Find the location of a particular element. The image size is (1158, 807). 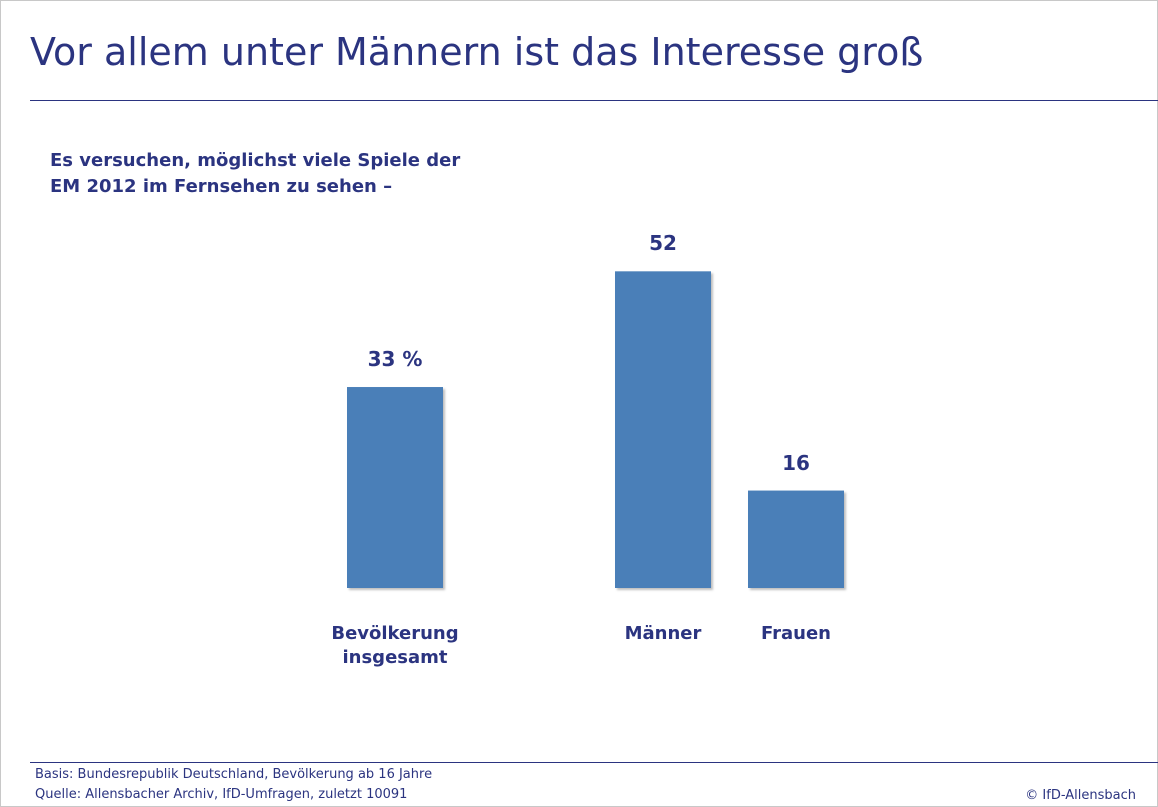

value-label: 52 is located at coordinates (663, 243).